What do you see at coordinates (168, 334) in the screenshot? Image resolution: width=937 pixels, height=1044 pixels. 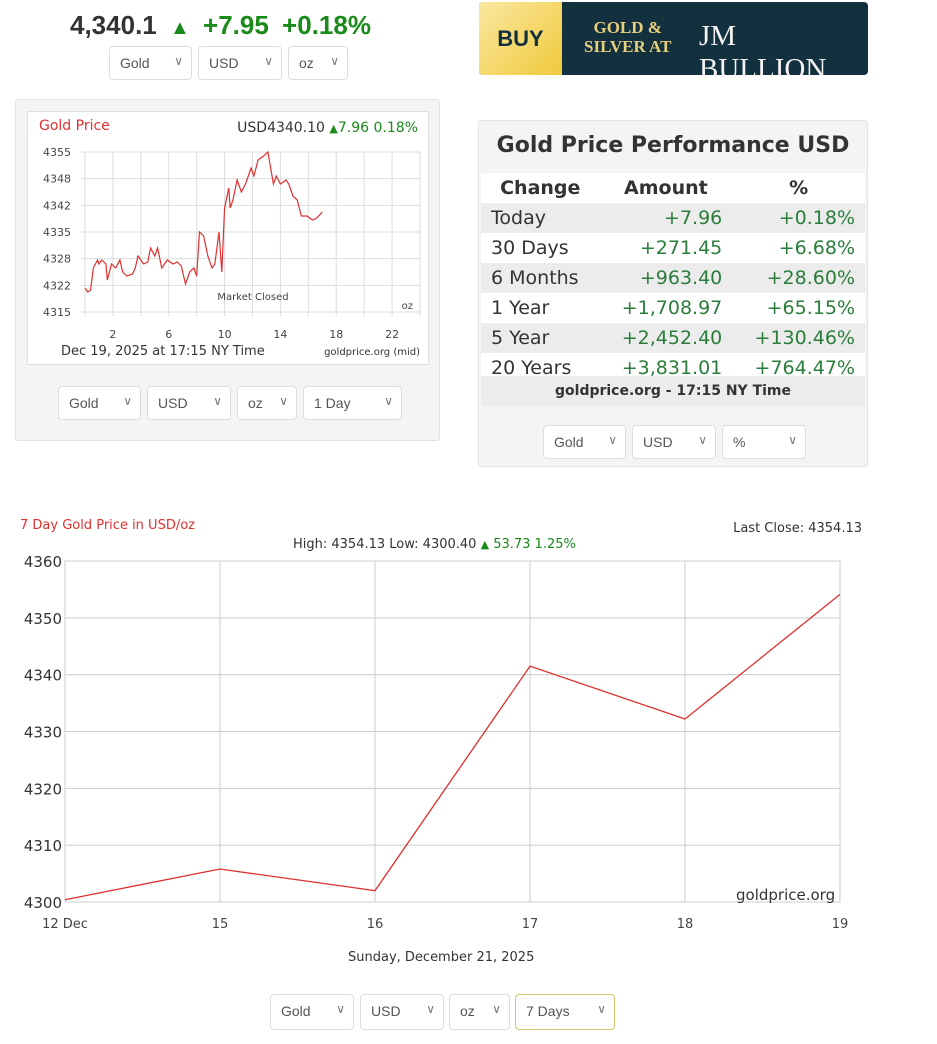 I see `x-tick-label: 6` at bounding box center [168, 334].